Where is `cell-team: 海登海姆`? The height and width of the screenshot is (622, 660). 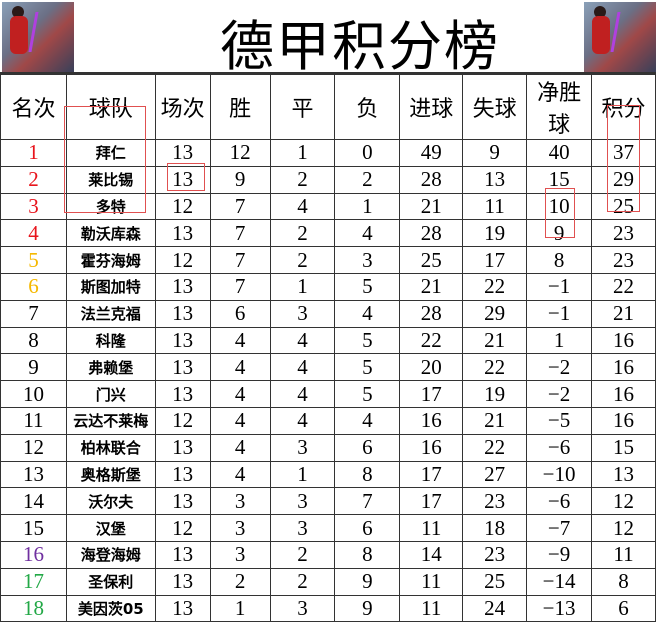
cell-team: 海登海姆 is located at coordinates (110, 554).